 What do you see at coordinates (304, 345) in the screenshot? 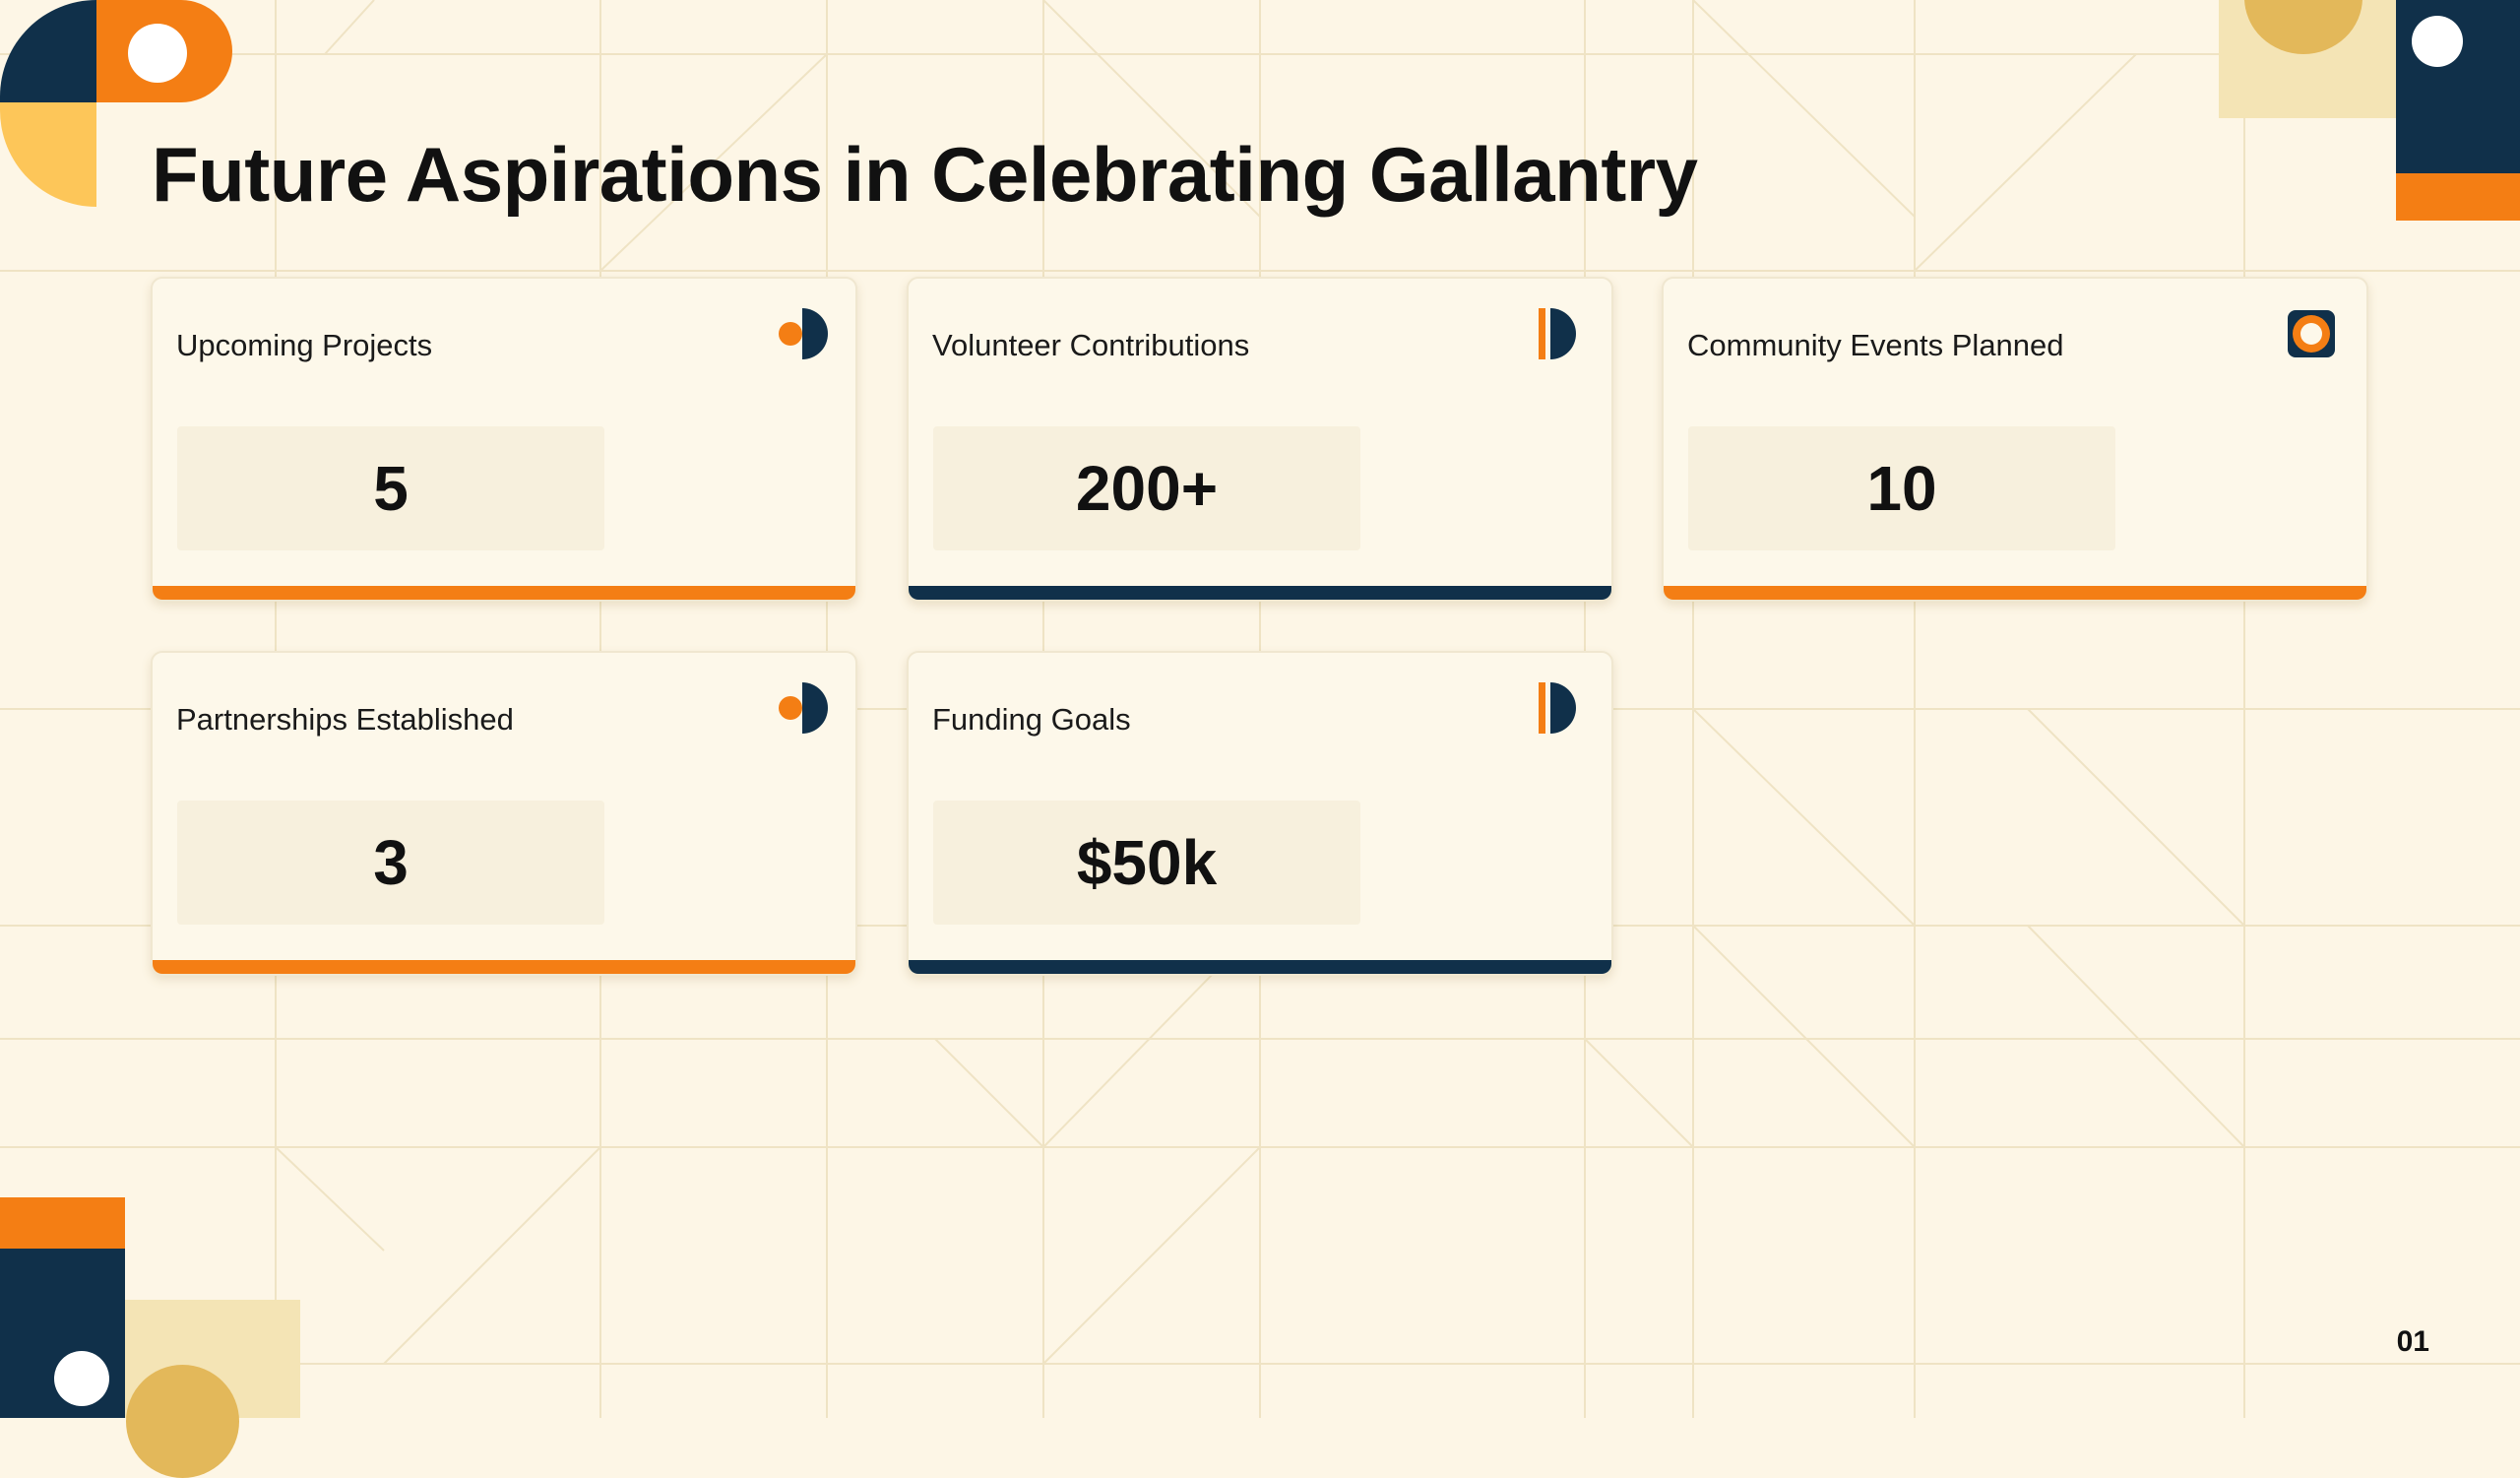
I see `card-label: Upcoming Projects` at bounding box center [304, 345].